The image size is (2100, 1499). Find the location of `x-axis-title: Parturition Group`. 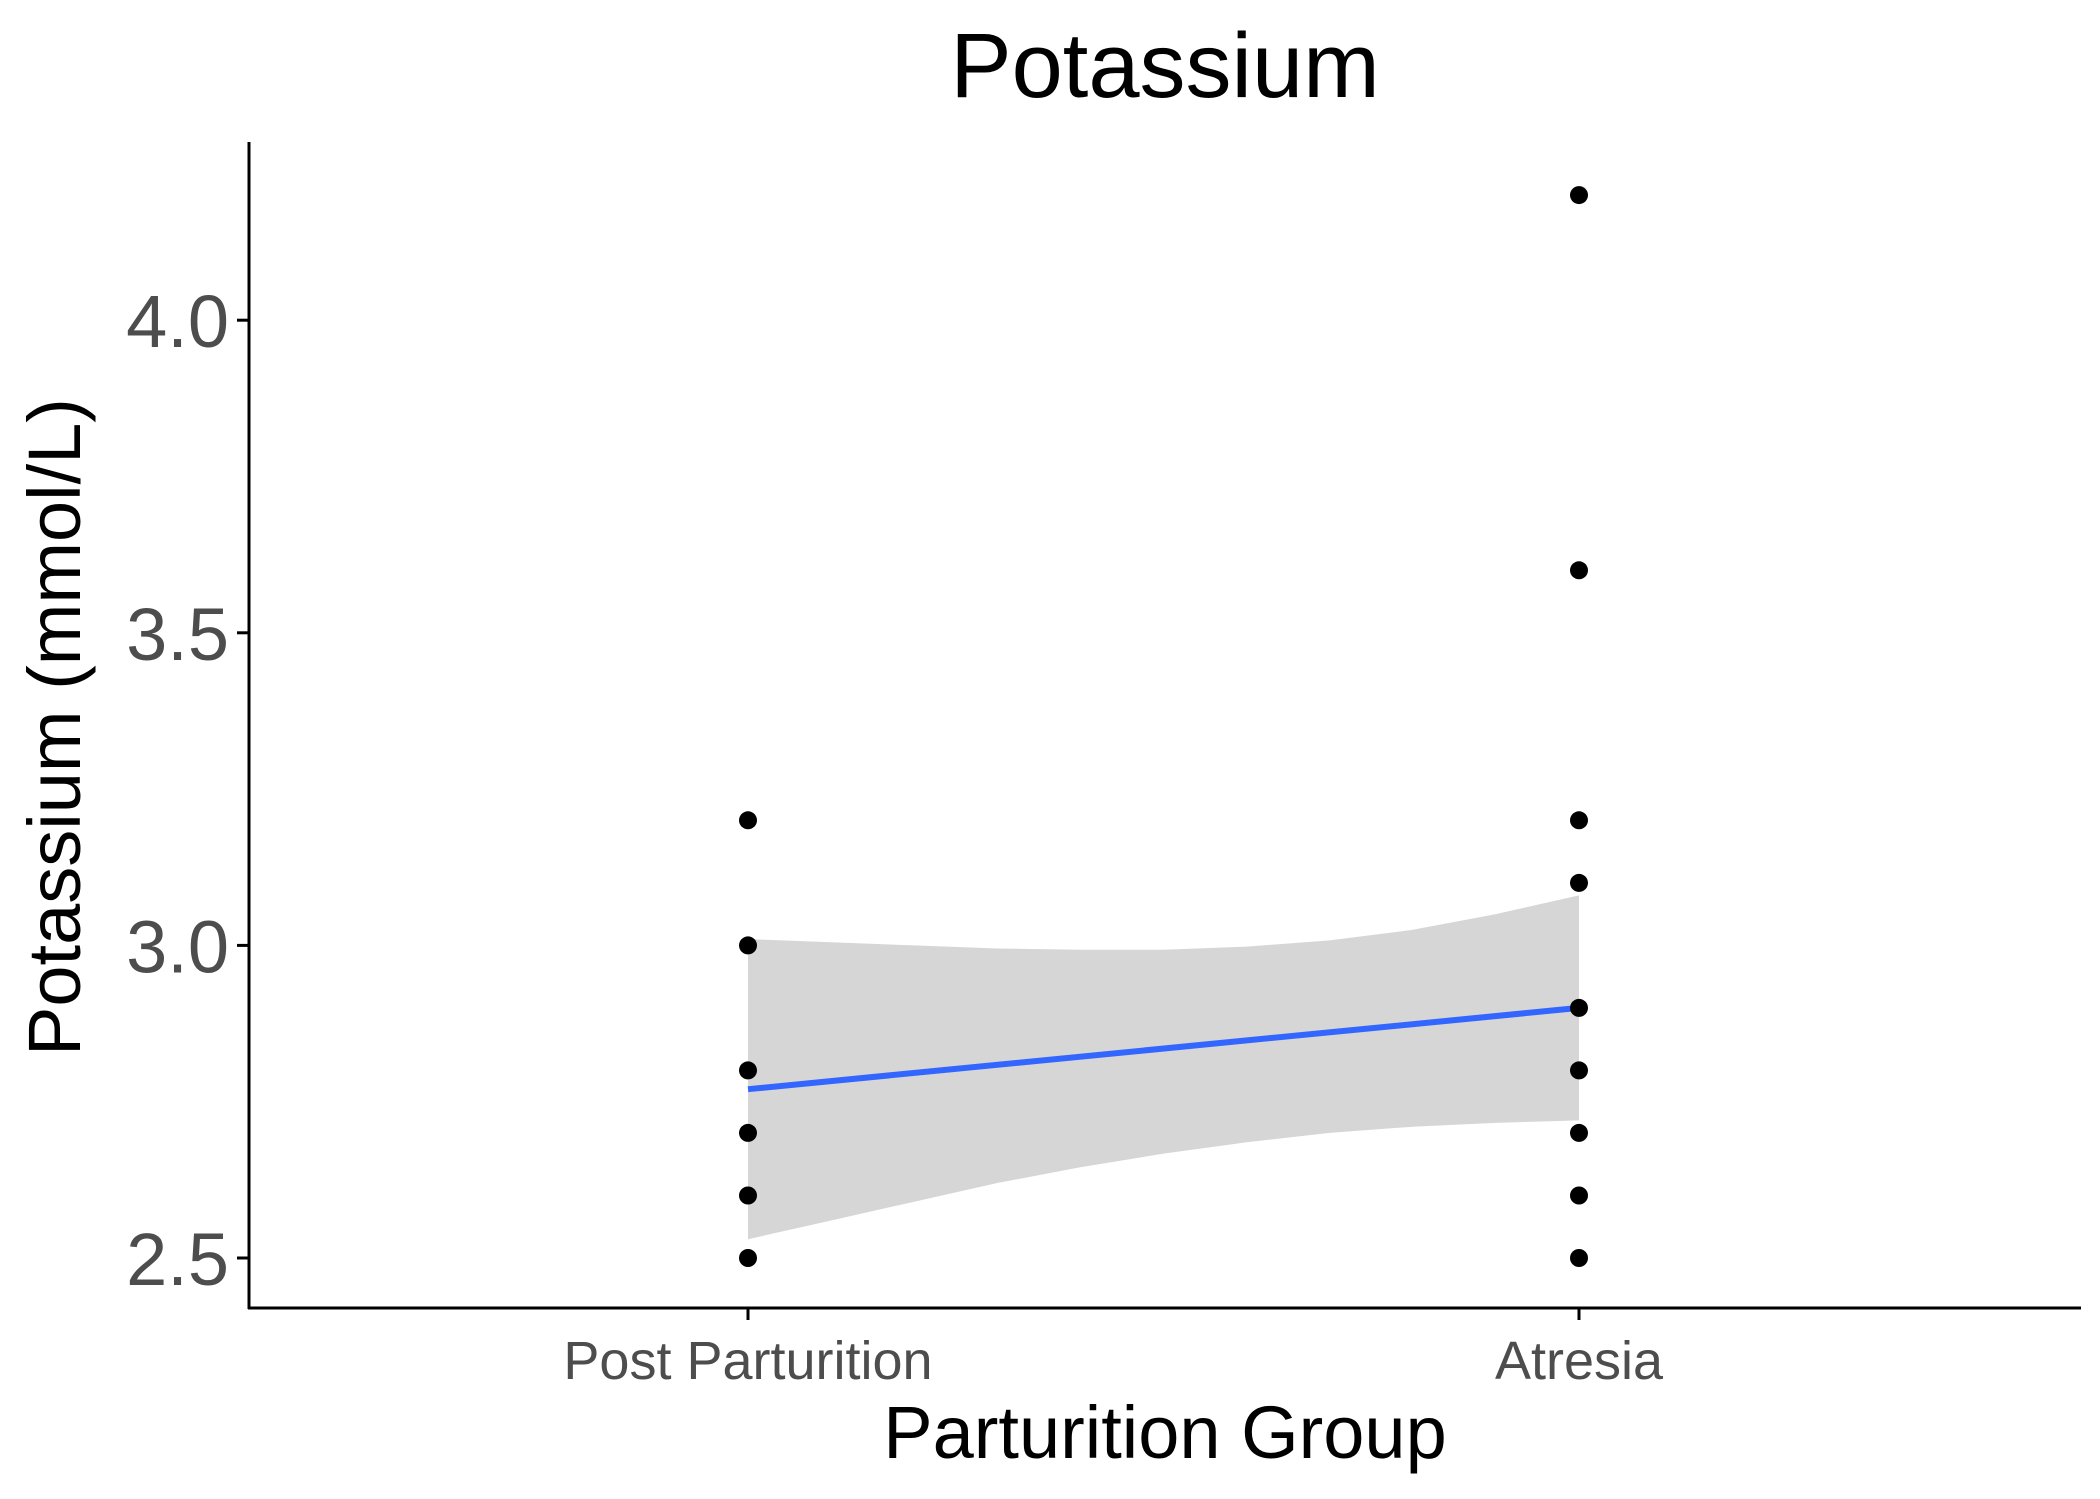

x-axis-title: Parturition Group is located at coordinates (1165, 1432).